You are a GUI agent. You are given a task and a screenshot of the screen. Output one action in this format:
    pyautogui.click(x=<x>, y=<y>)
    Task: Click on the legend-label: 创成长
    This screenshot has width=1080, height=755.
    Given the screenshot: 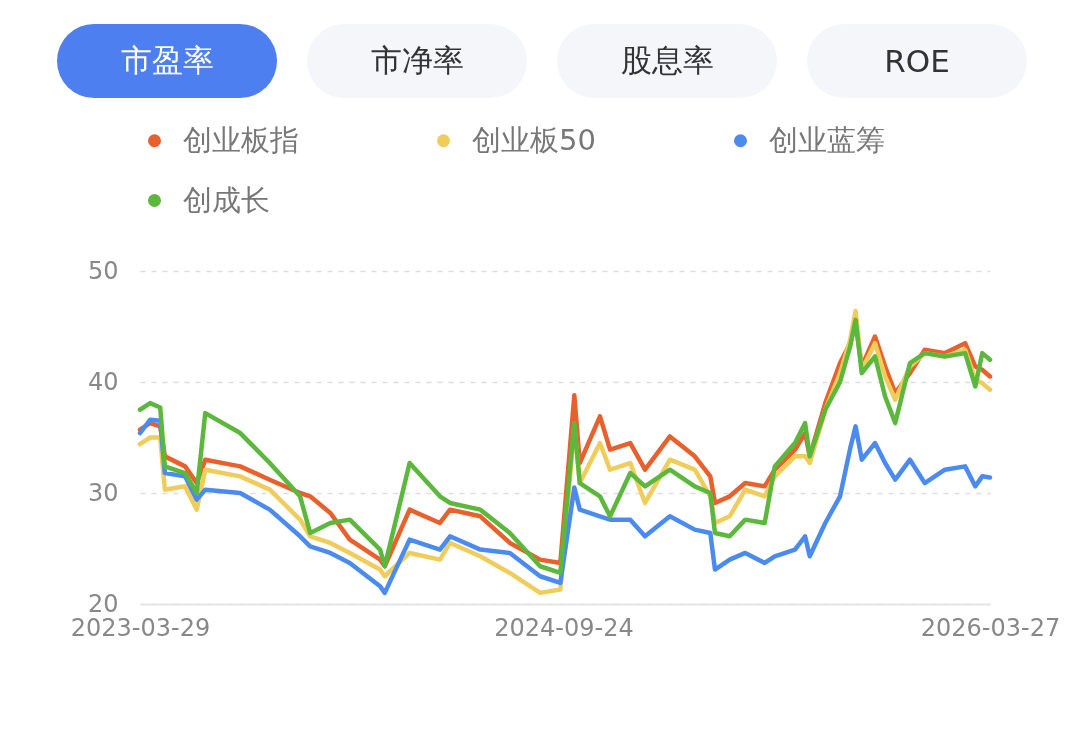 What is the action you would take?
    pyautogui.click(x=226, y=199)
    